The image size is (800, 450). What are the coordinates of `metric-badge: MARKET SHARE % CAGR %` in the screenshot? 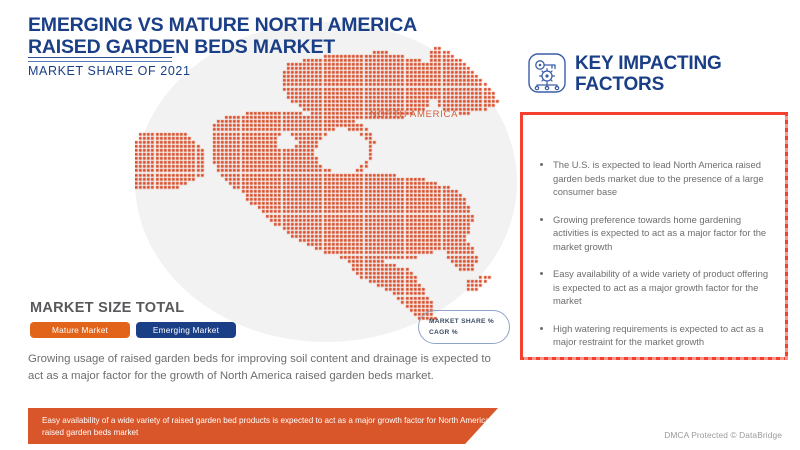 It's located at (464, 327).